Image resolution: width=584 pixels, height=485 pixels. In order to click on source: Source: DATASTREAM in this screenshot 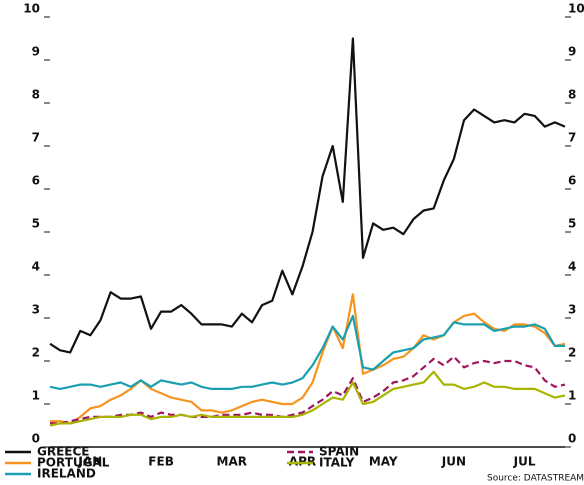, I will do `click(535, 479)`.